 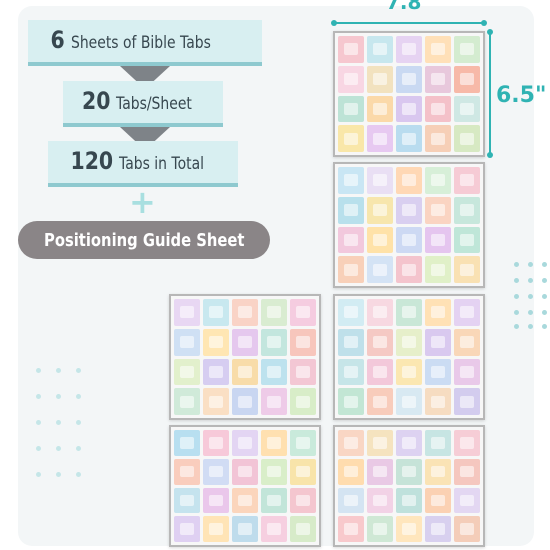 I want to click on positioning-guide-badge: Positioning Guide Sheet, so click(x=144, y=240).